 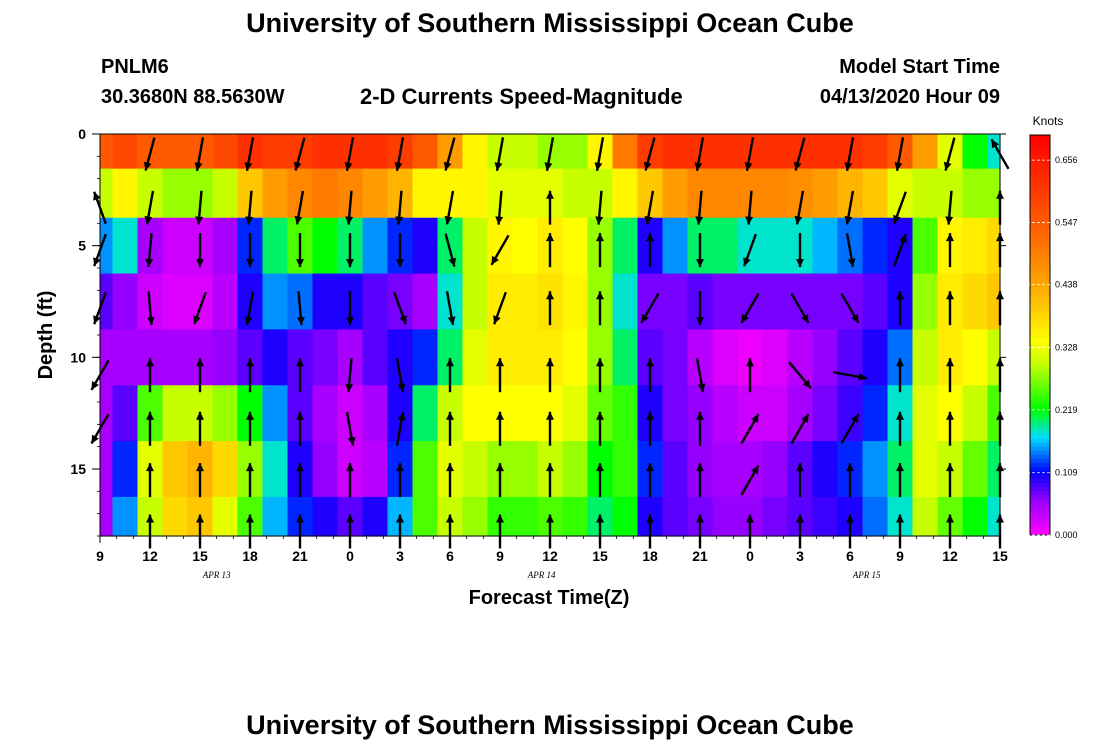 I want to click on y-tick-label: 15, so click(x=78, y=469).